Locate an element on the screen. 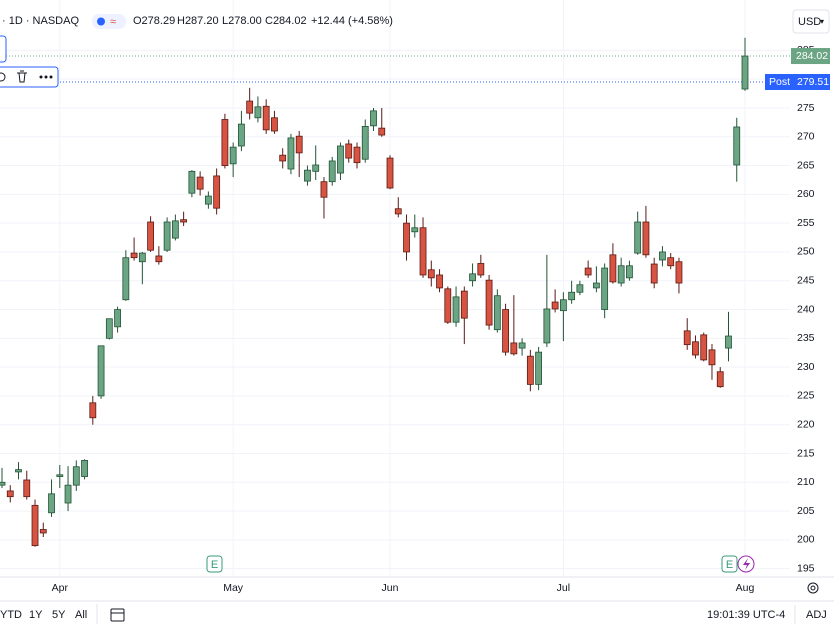 The height and width of the screenshot is (627, 834). x-tick-label: Jun is located at coordinates (390, 588).